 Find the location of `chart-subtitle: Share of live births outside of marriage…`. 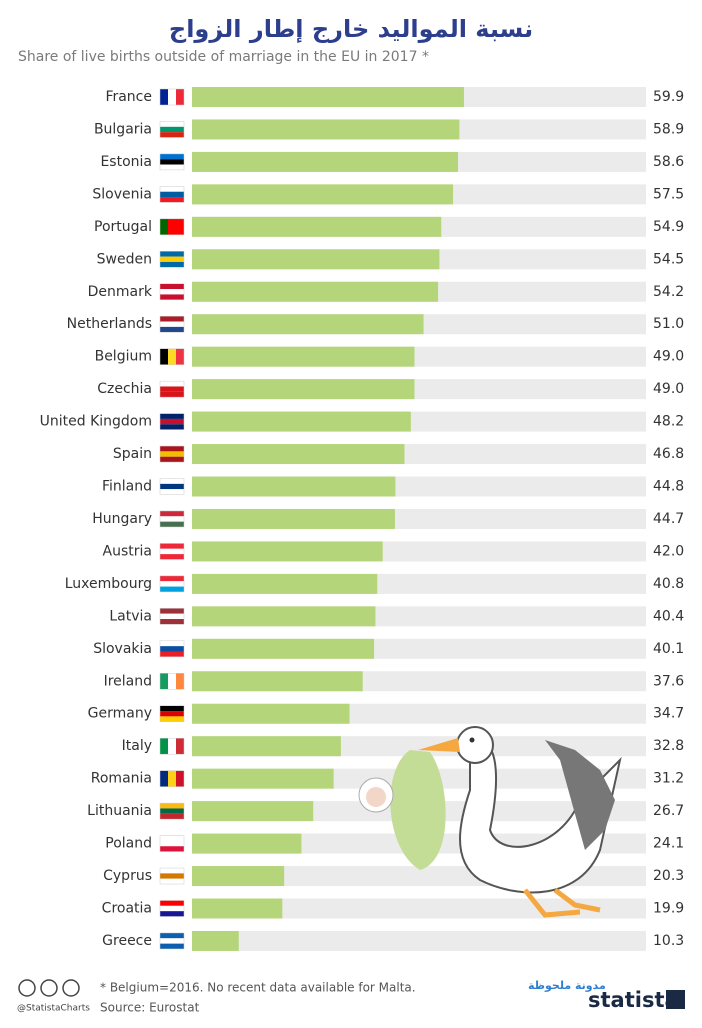

chart-subtitle: Share of live births outside of marriage… is located at coordinates (223, 57).